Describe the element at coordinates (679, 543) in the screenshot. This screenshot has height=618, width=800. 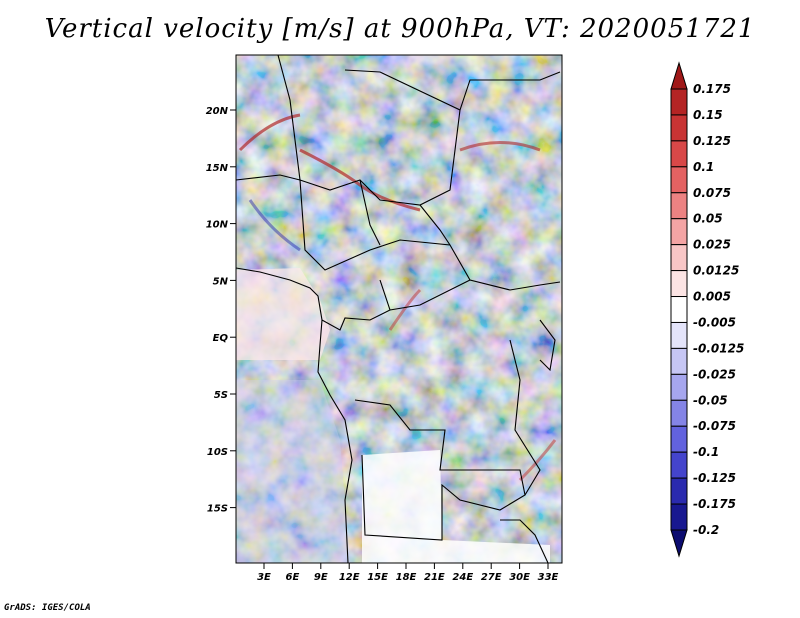
I see `colorbar-min-triangle` at that location.